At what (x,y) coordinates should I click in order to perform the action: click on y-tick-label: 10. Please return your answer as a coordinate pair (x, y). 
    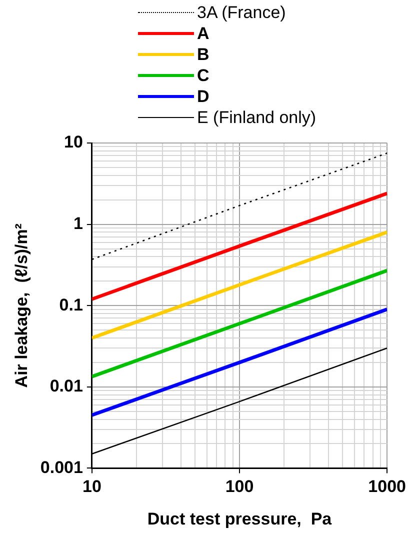
    Looking at the image, I should click on (73, 142).